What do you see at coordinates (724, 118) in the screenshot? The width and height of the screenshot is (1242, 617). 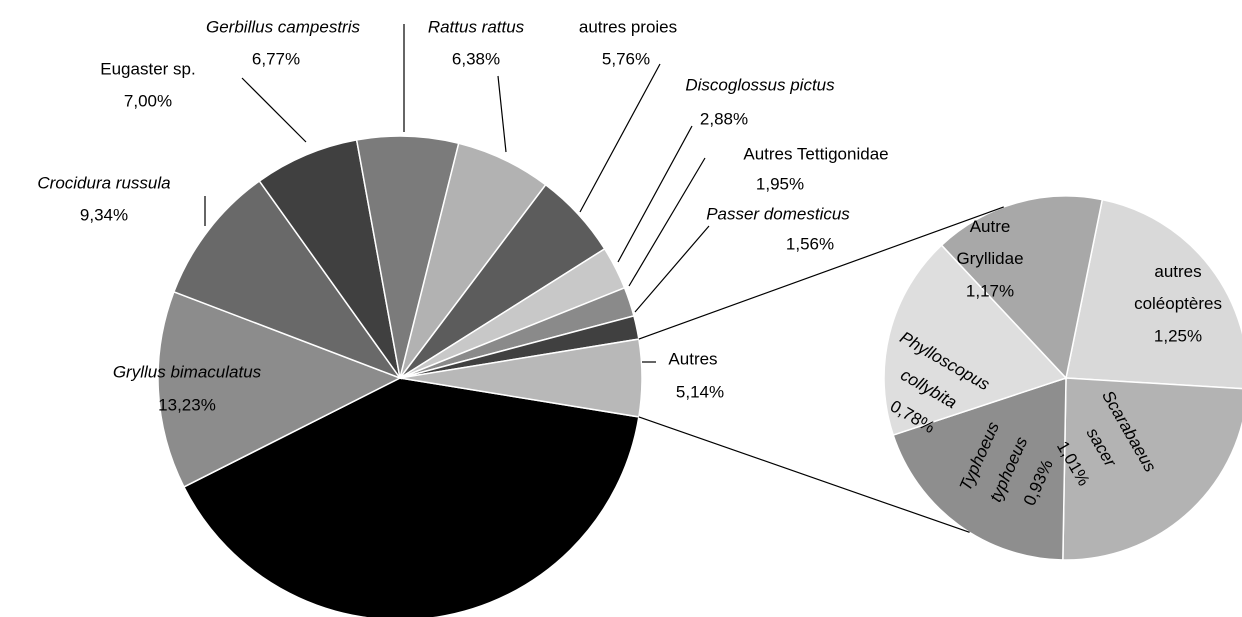 I see `slice-value-label: 2,88%` at bounding box center [724, 118].